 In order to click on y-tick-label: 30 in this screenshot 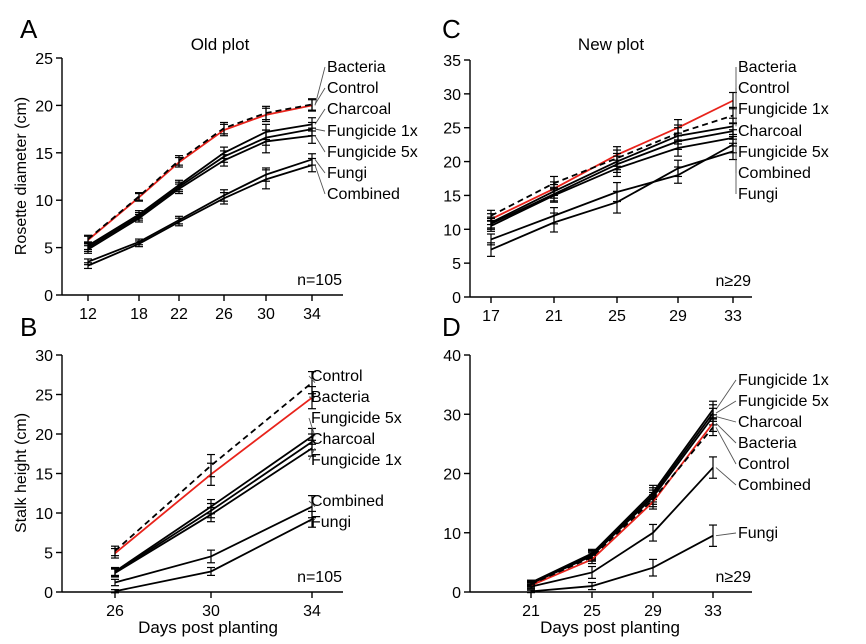, I will do `click(452, 415)`.